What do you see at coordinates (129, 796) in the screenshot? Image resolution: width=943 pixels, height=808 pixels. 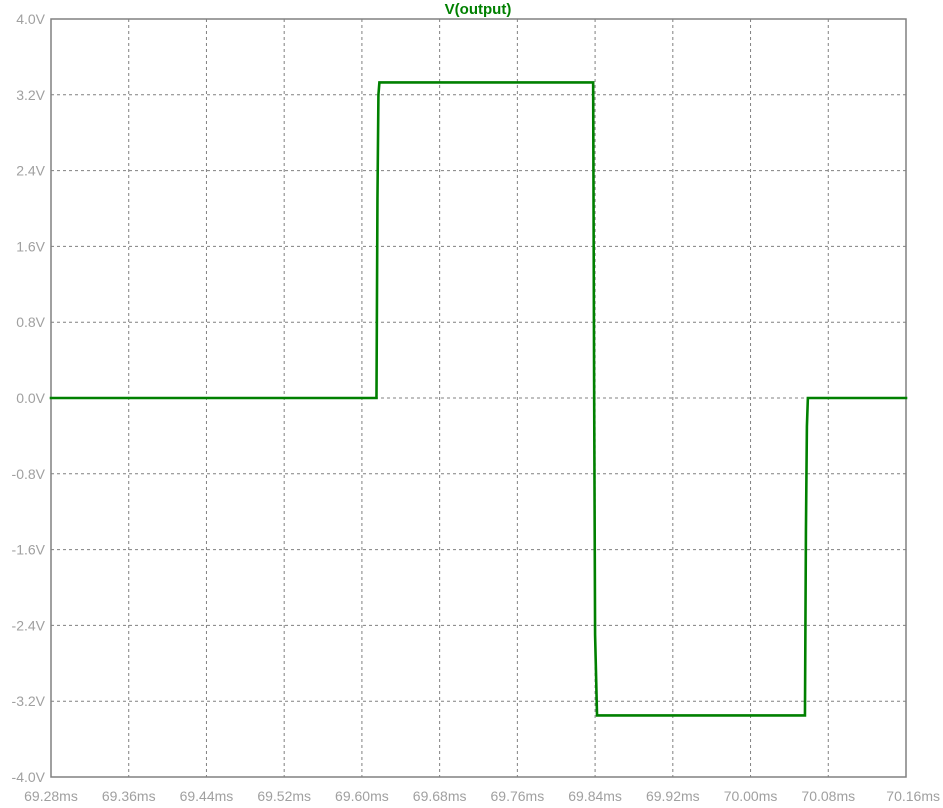 I see `x-tick-label: 69.36ms` at bounding box center [129, 796].